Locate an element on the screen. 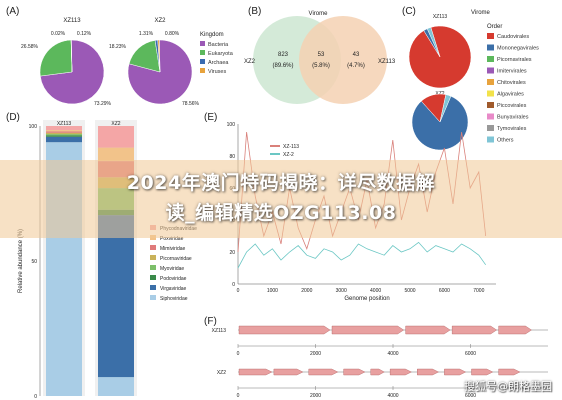 This screenshot has height=400, width=562. legend-order-swatch-tymovirales is located at coordinates (490, 128).